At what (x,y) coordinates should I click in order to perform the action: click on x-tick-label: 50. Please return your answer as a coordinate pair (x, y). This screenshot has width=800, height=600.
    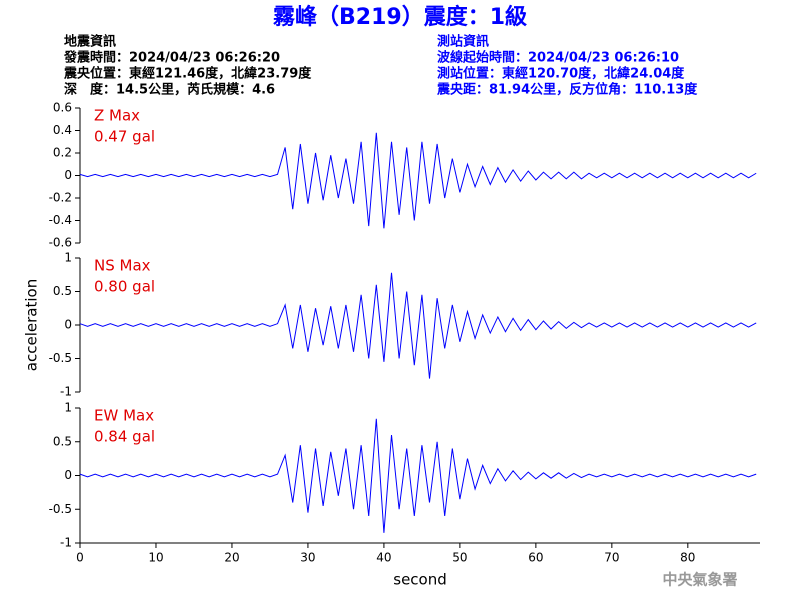
    Looking at the image, I should click on (459, 558).